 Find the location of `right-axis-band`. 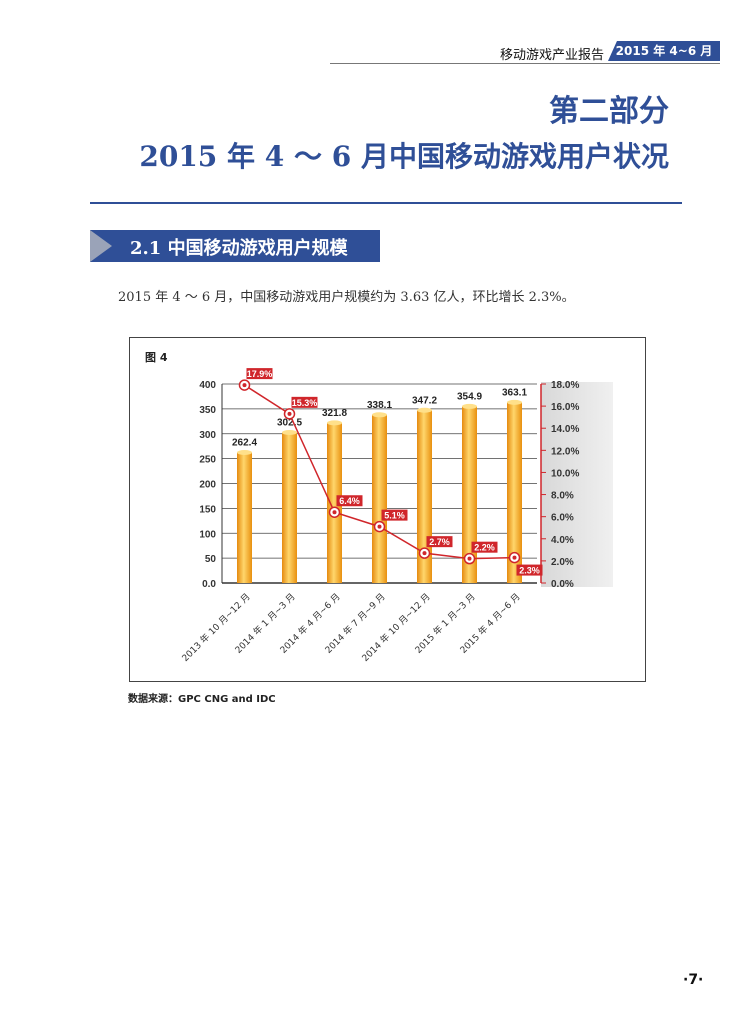

right-axis-band is located at coordinates (577, 484).